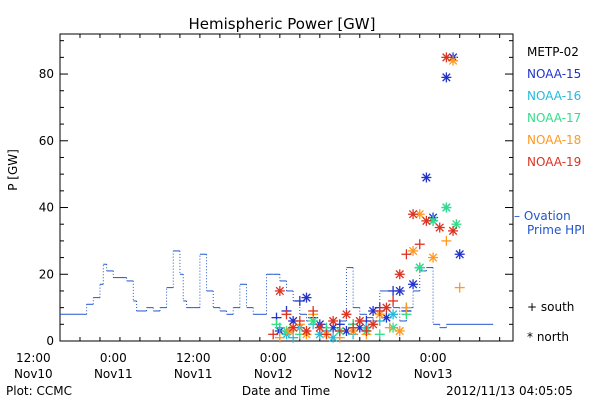 The image size is (600, 400). Describe the element at coordinates (46, 274) in the screenshot. I see `y-tick-label: 20` at that location.